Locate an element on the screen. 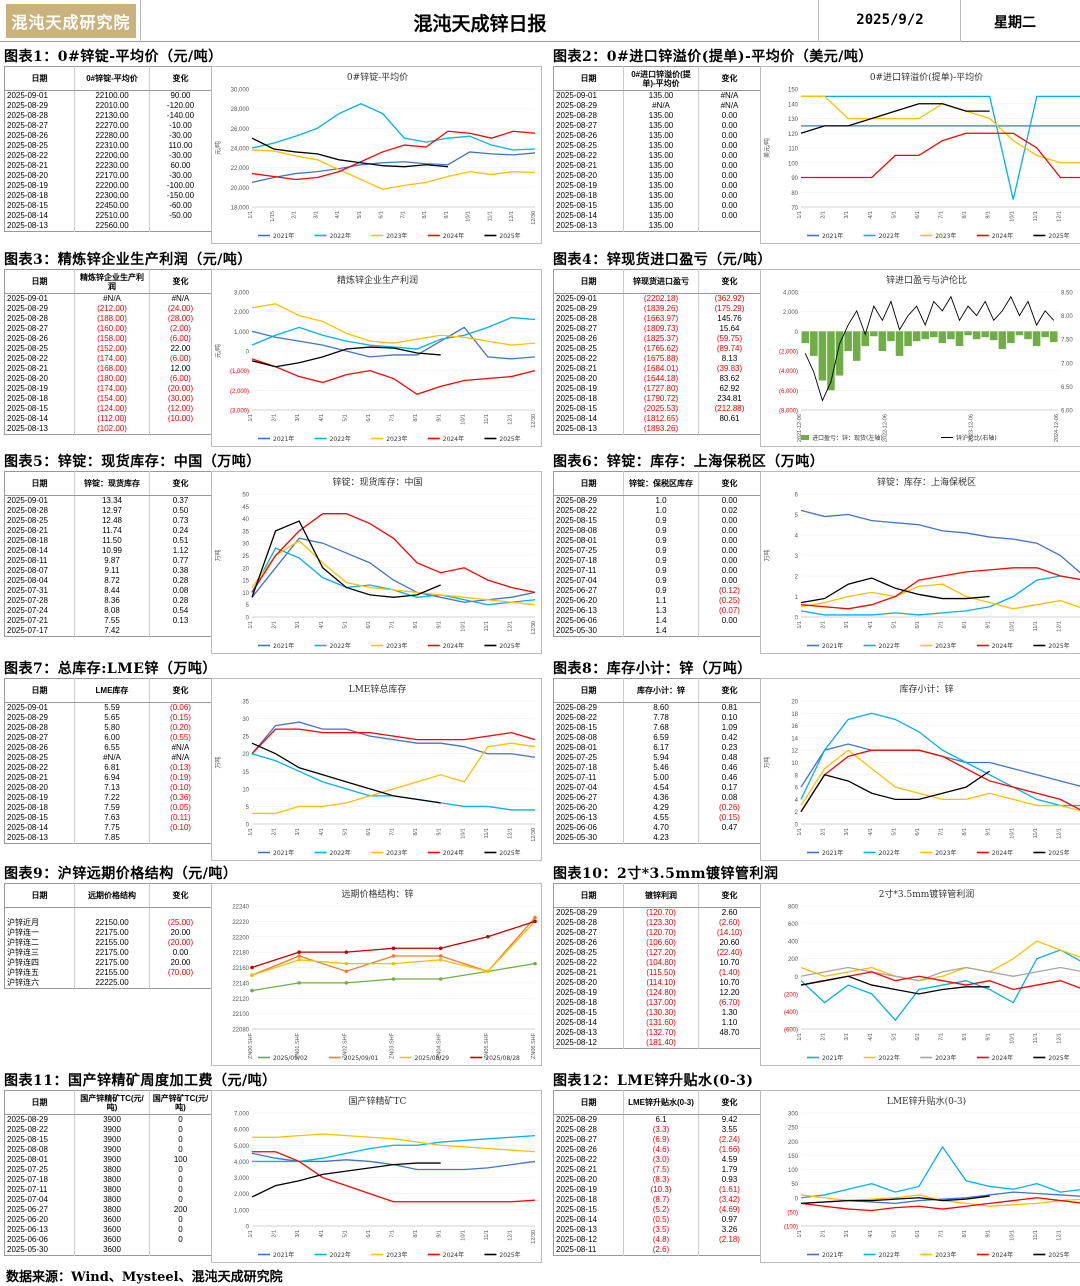 This screenshot has width=1080, height=1286. table-header: 镀锌利润 is located at coordinates (661, 895).